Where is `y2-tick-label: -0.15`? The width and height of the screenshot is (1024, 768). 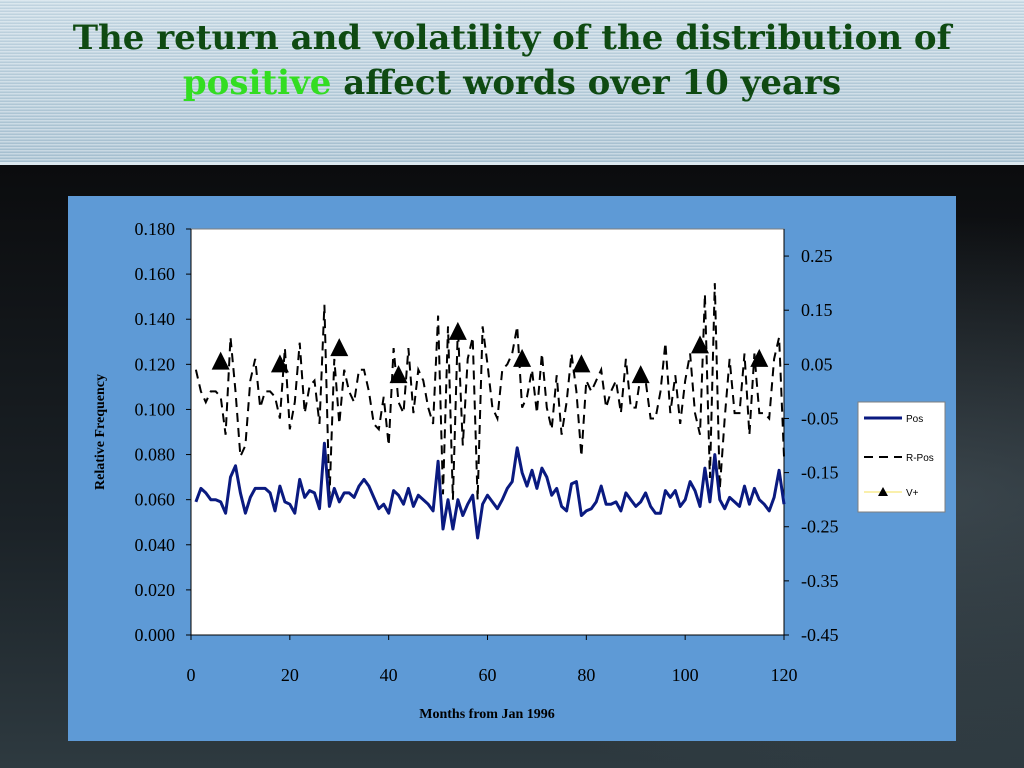 y2-tick-label: -0.15 is located at coordinates (820, 473).